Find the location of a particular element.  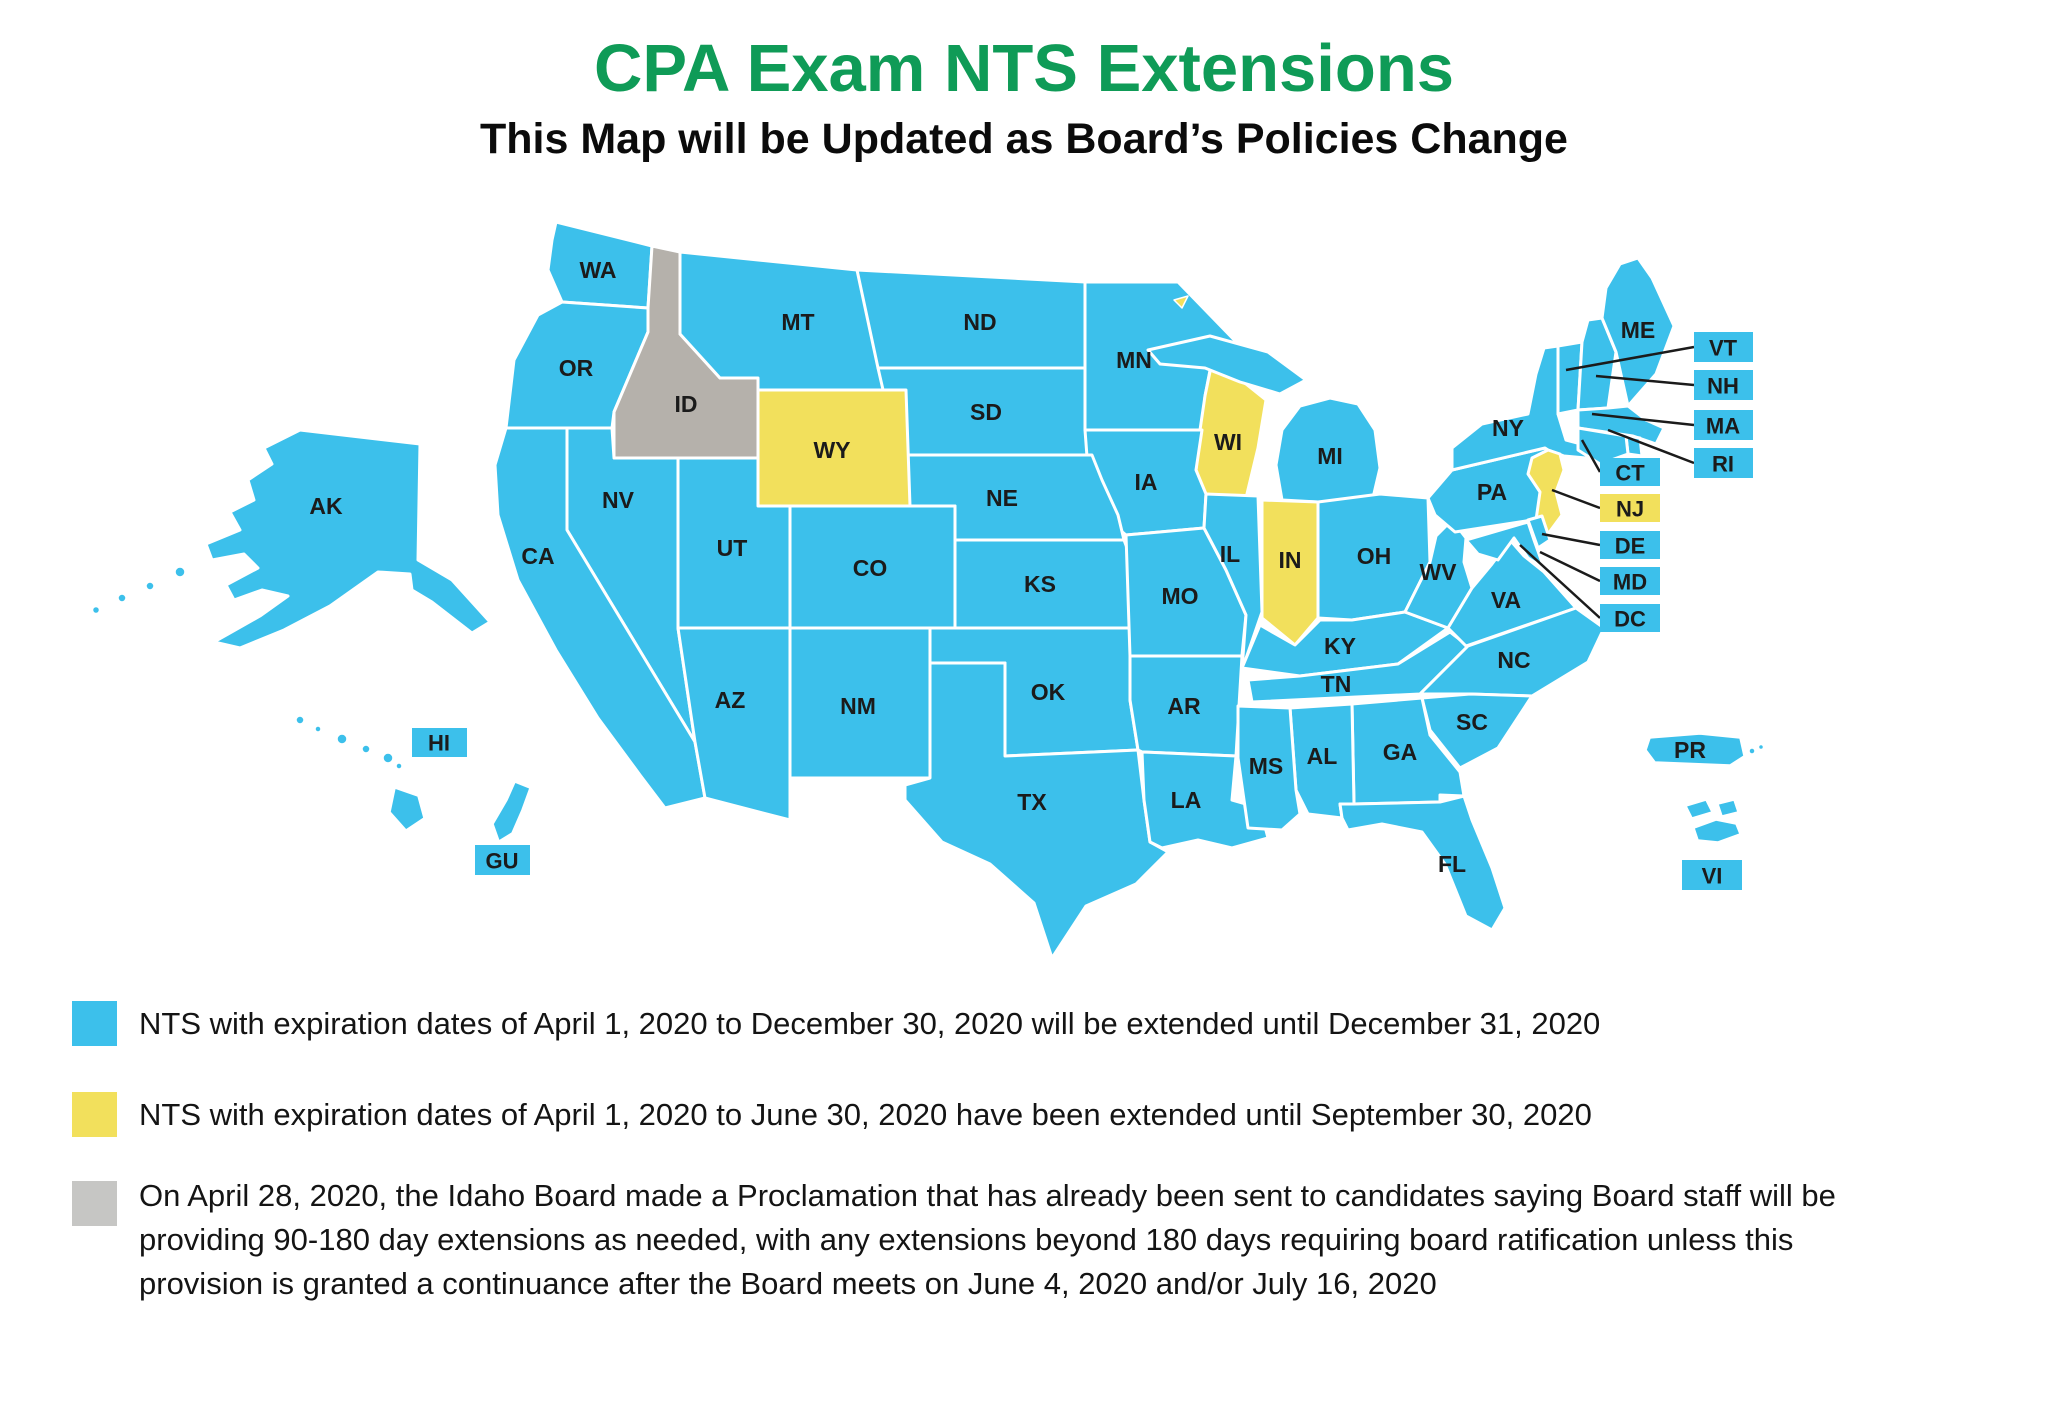

state-label-wv: WV is located at coordinates (1438, 572).